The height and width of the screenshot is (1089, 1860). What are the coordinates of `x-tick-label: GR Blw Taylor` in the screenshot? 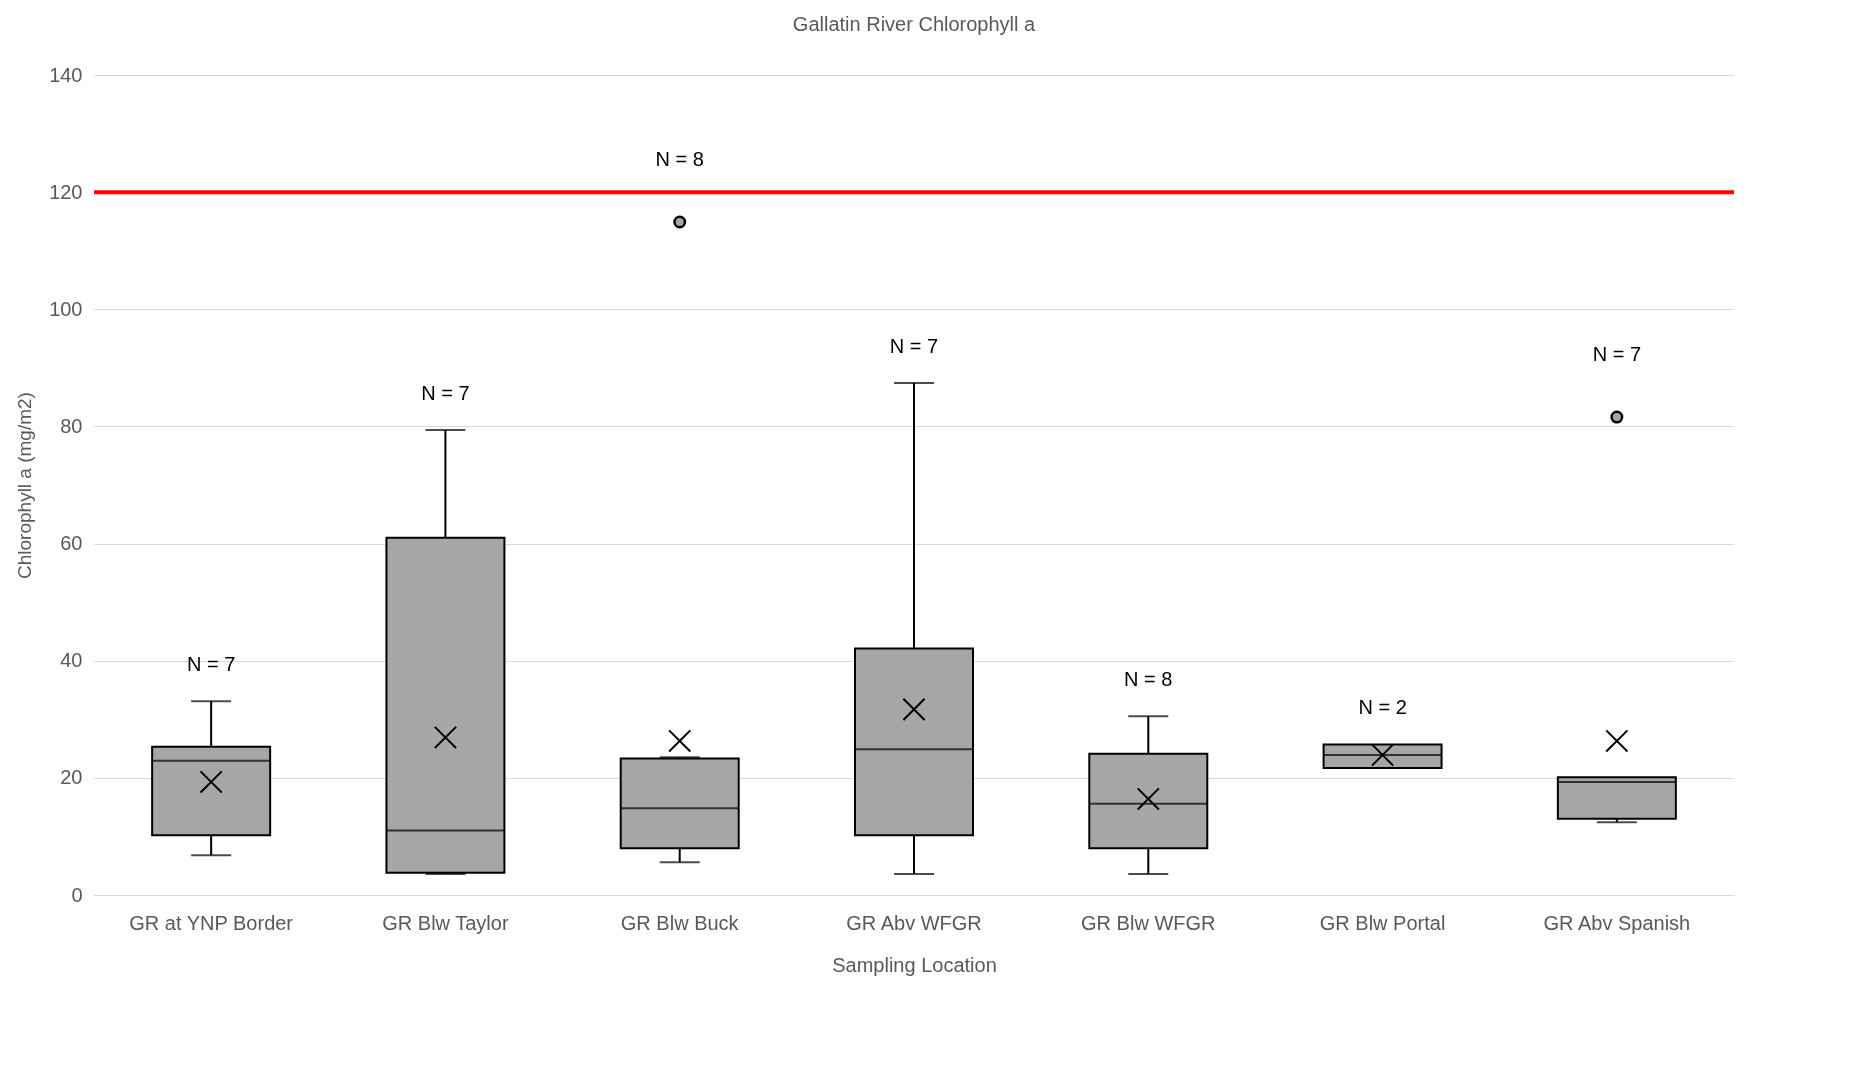 It's located at (445, 922).